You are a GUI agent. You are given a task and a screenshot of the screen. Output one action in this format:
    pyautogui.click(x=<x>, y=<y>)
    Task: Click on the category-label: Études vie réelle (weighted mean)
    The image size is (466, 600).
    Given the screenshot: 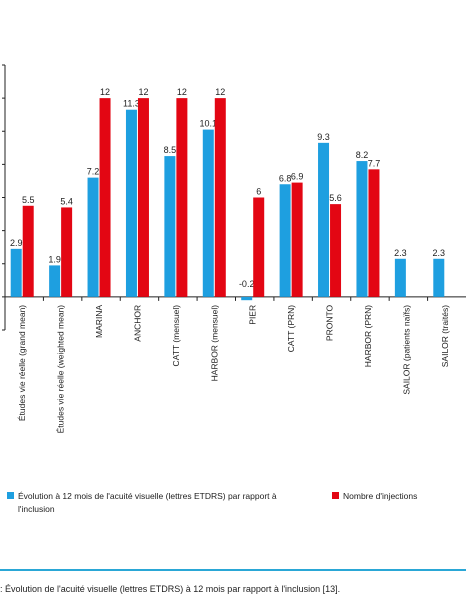 What is the action you would take?
    pyautogui.click(x=61, y=369)
    